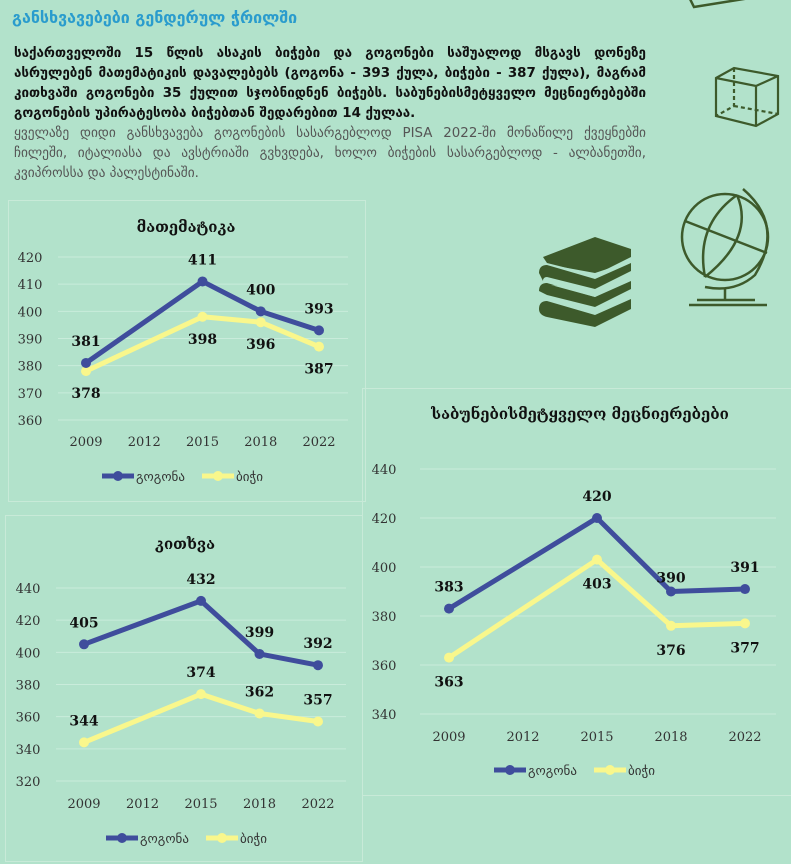 Image resolution: width=791 pixels, height=864 pixels. What do you see at coordinates (318, 309) in the screenshot?
I see `data-label: 393` at bounding box center [318, 309].